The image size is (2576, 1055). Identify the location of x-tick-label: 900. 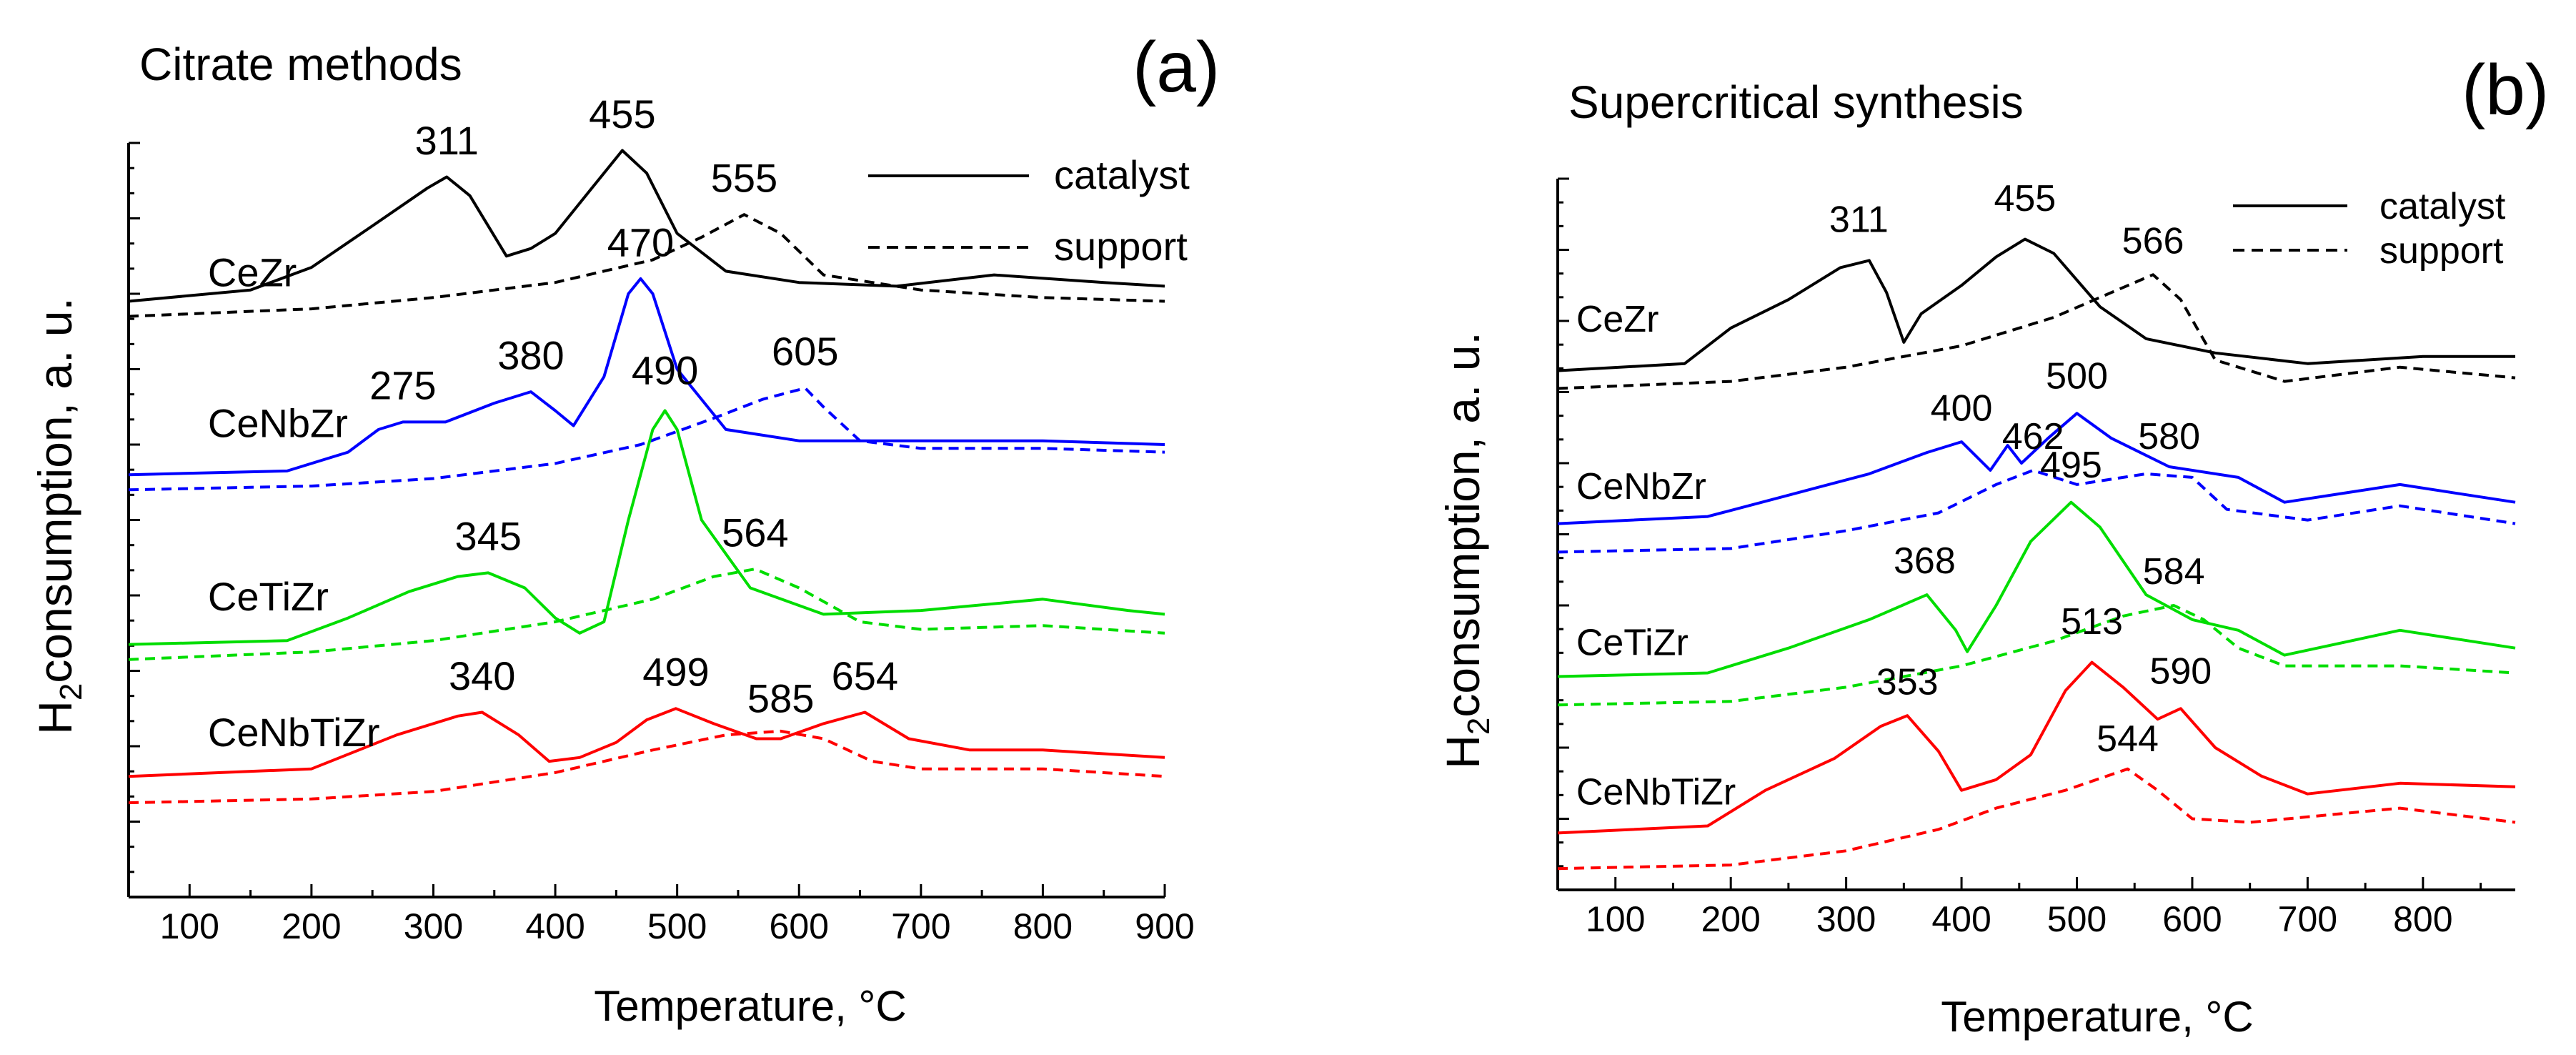
(1164, 926).